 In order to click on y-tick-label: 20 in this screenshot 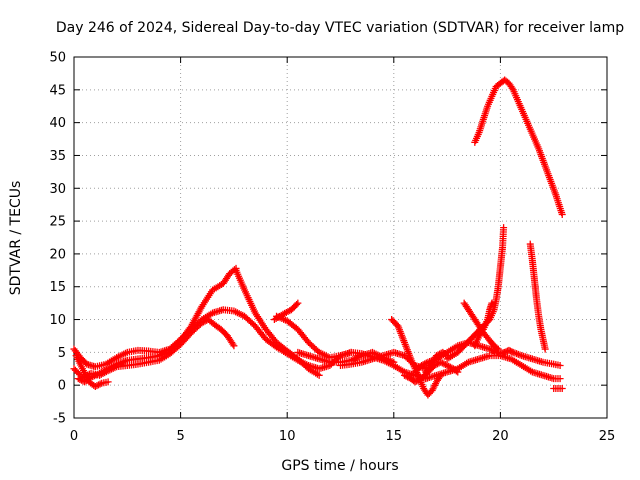, I will do `click(57, 254)`.